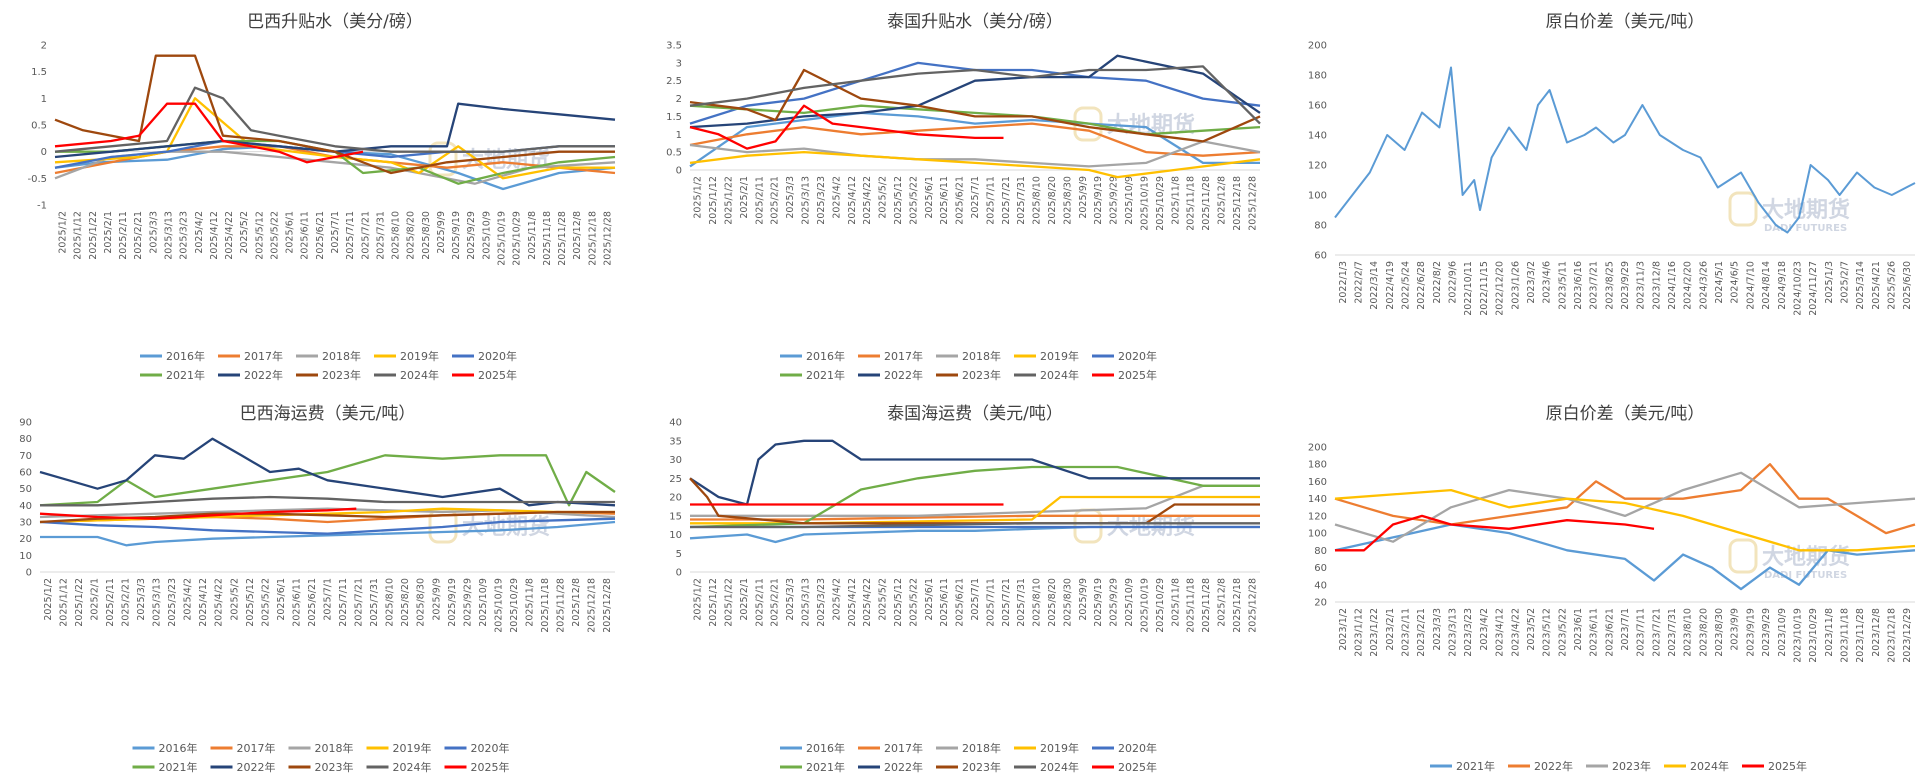 Image resolution: width=1922 pixels, height=784 pixels. I want to click on y-tick-label: 25, so click(675, 479).